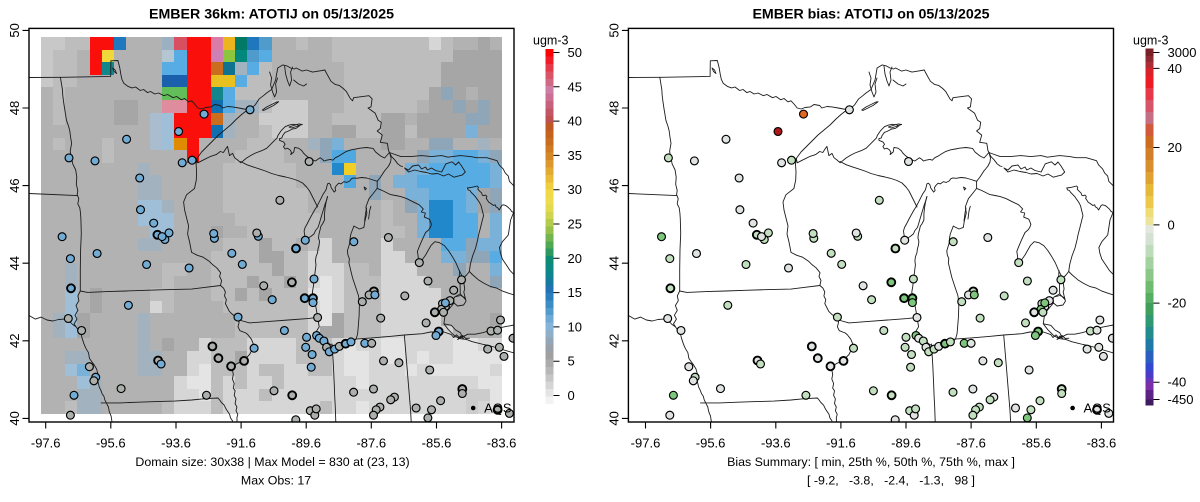 The image size is (1200, 502). What do you see at coordinates (575, 155) in the screenshot?
I see `svg-text: 35` at bounding box center [575, 155].